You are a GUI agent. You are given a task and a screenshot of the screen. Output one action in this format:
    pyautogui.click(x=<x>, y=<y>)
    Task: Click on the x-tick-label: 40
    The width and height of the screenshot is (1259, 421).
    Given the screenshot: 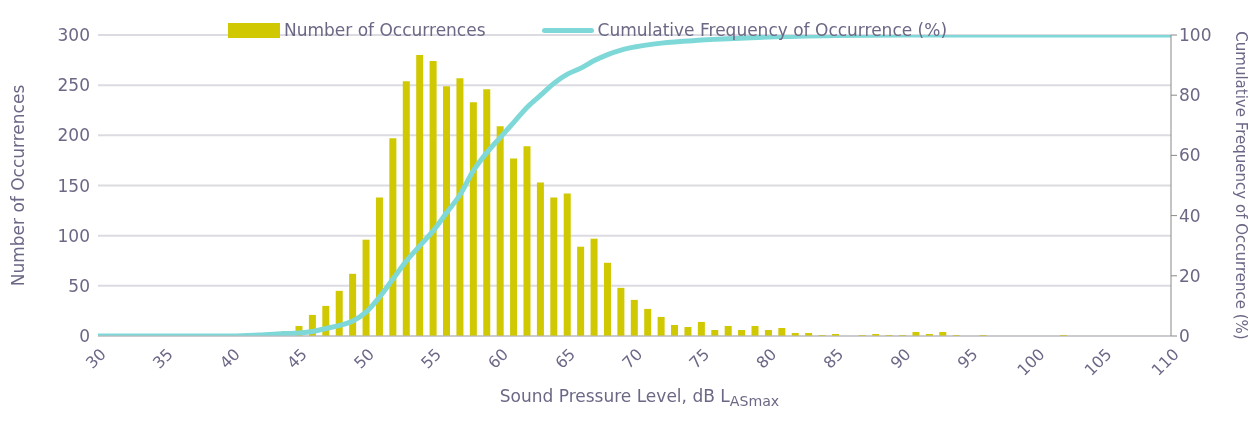 What is the action you would take?
    pyautogui.click(x=229, y=358)
    